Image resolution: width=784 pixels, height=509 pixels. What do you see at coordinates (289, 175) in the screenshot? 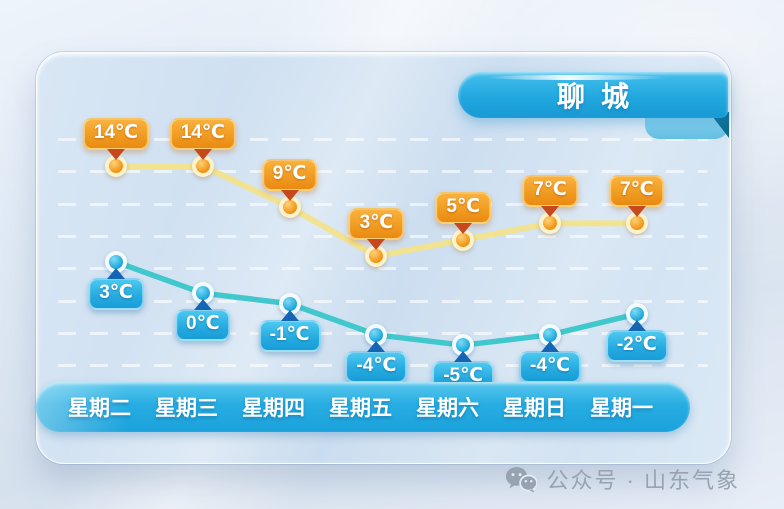
I see `high-temp-label: 9℃` at bounding box center [289, 175].